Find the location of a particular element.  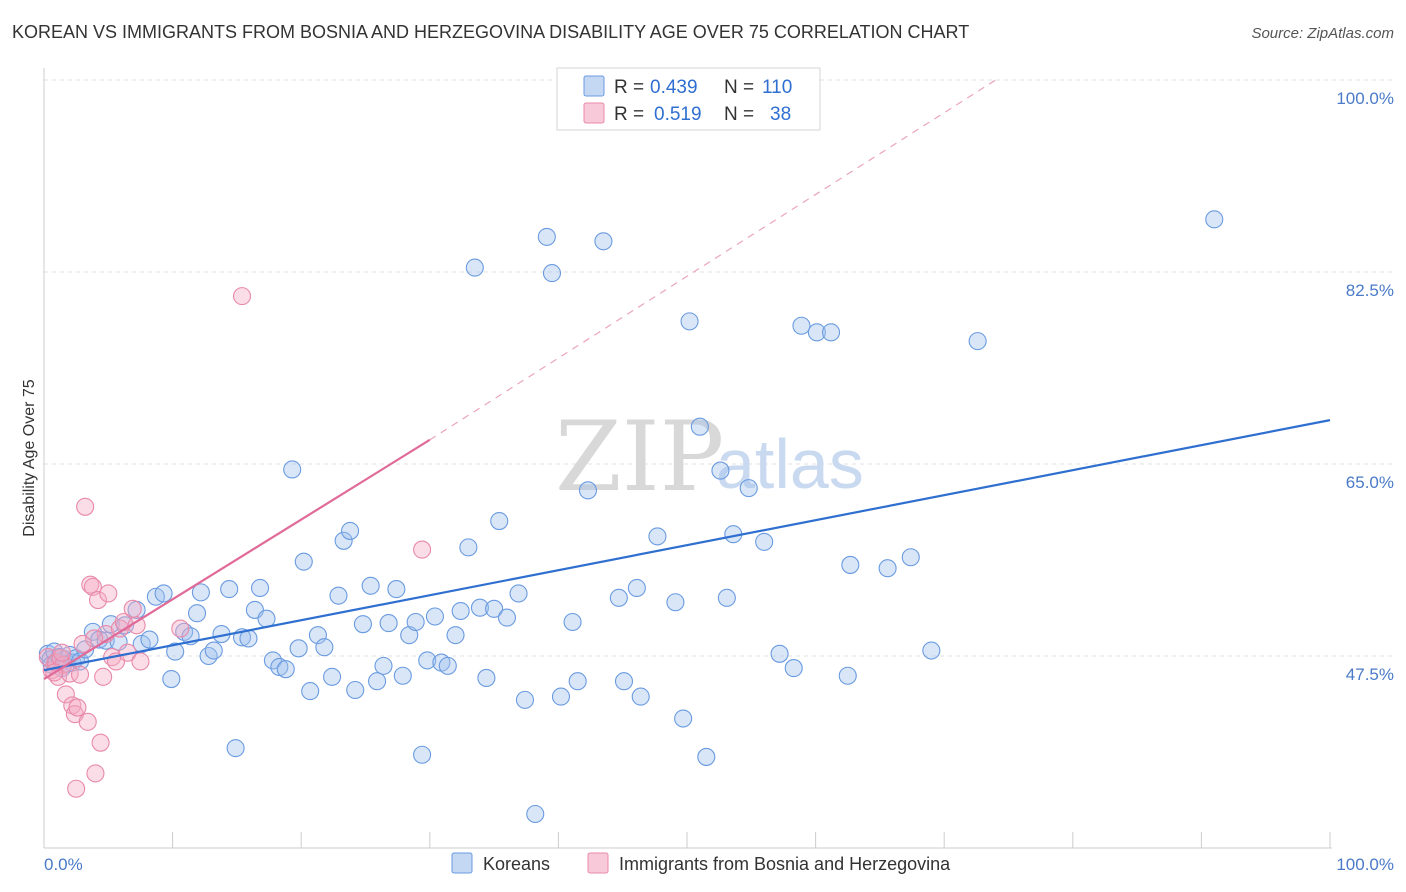

legend-n-label-bosnia: N = is located at coordinates (739, 114).